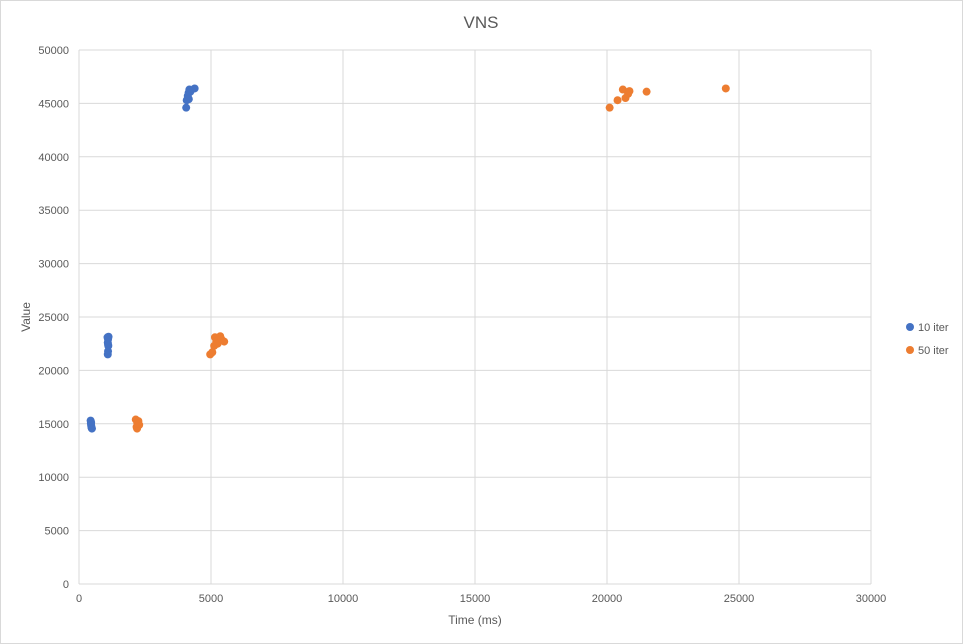 The width and height of the screenshot is (963, 644). What do you see at coordinates (739, 599) in the screenshot?
I see `x-tick-label: 25000` at bounding box center [739, 599].